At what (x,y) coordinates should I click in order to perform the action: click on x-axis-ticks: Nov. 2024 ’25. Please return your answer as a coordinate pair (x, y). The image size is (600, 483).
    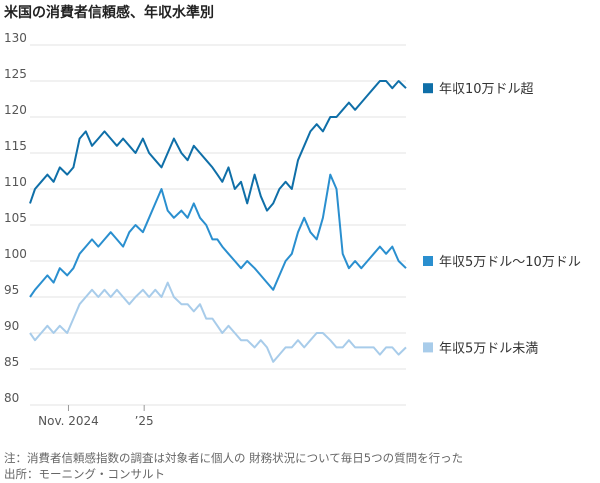
    Looking at the image, I should click on (96, 416).